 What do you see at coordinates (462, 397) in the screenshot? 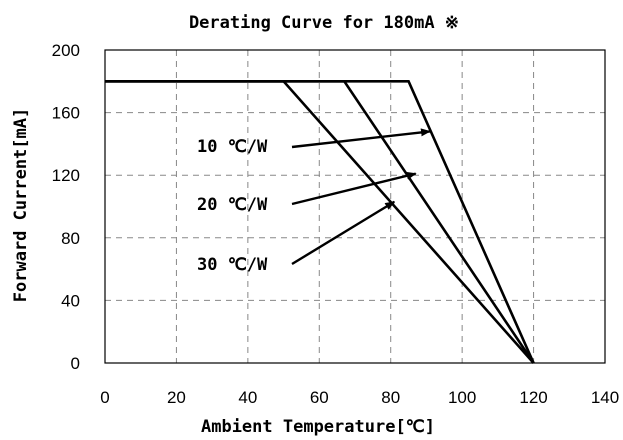
I see `x-tick-label: 100` at bounding box center [462, 397].